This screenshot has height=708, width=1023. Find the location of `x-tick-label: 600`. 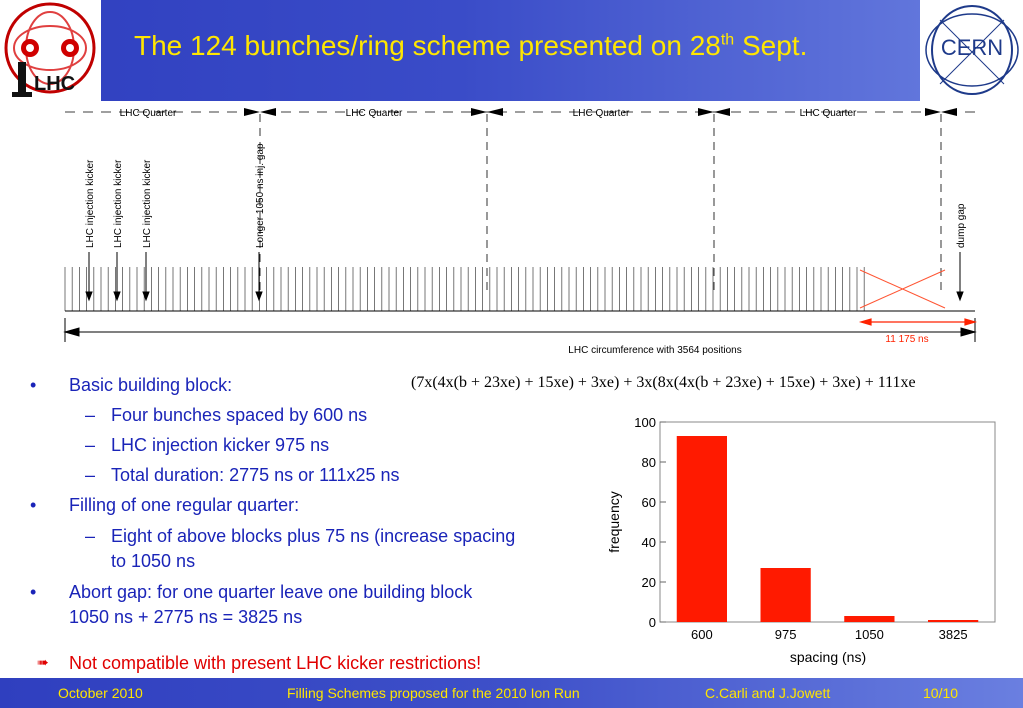

x-tick-label: 600 is located at coordinates (702, 634).